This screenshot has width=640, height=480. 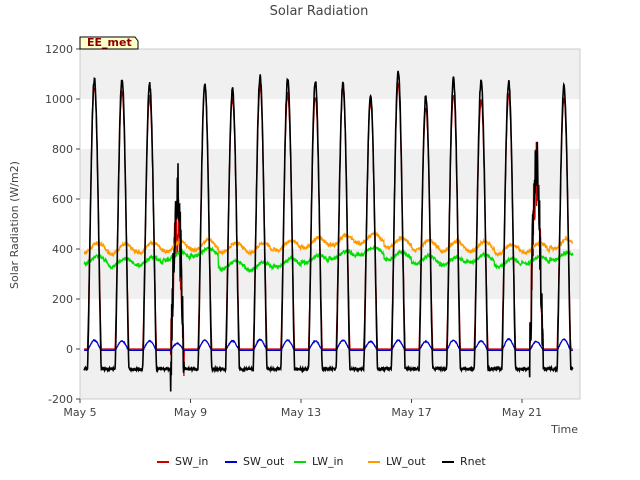 I want to click on legend-label: Rnet, so click(x=473, y=461).